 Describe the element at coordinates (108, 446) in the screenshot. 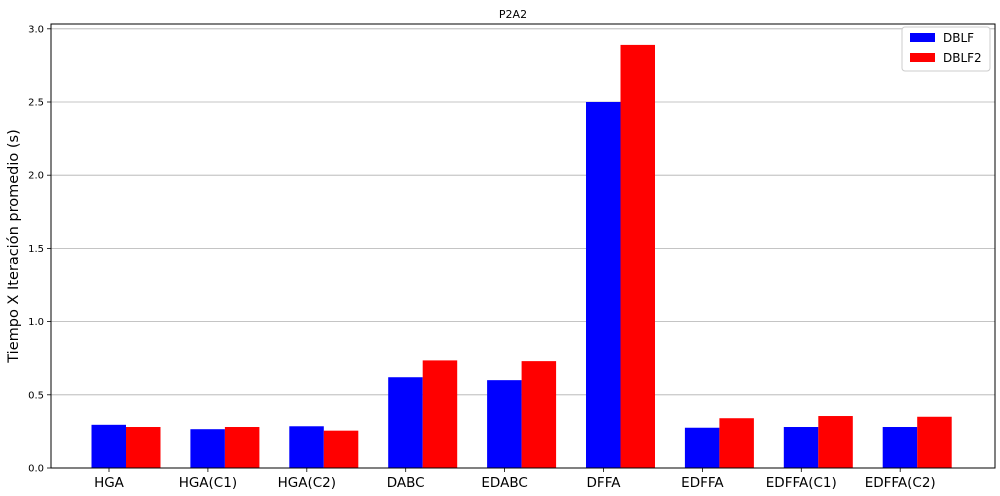

I see `bar-dblf-hga` at that location.